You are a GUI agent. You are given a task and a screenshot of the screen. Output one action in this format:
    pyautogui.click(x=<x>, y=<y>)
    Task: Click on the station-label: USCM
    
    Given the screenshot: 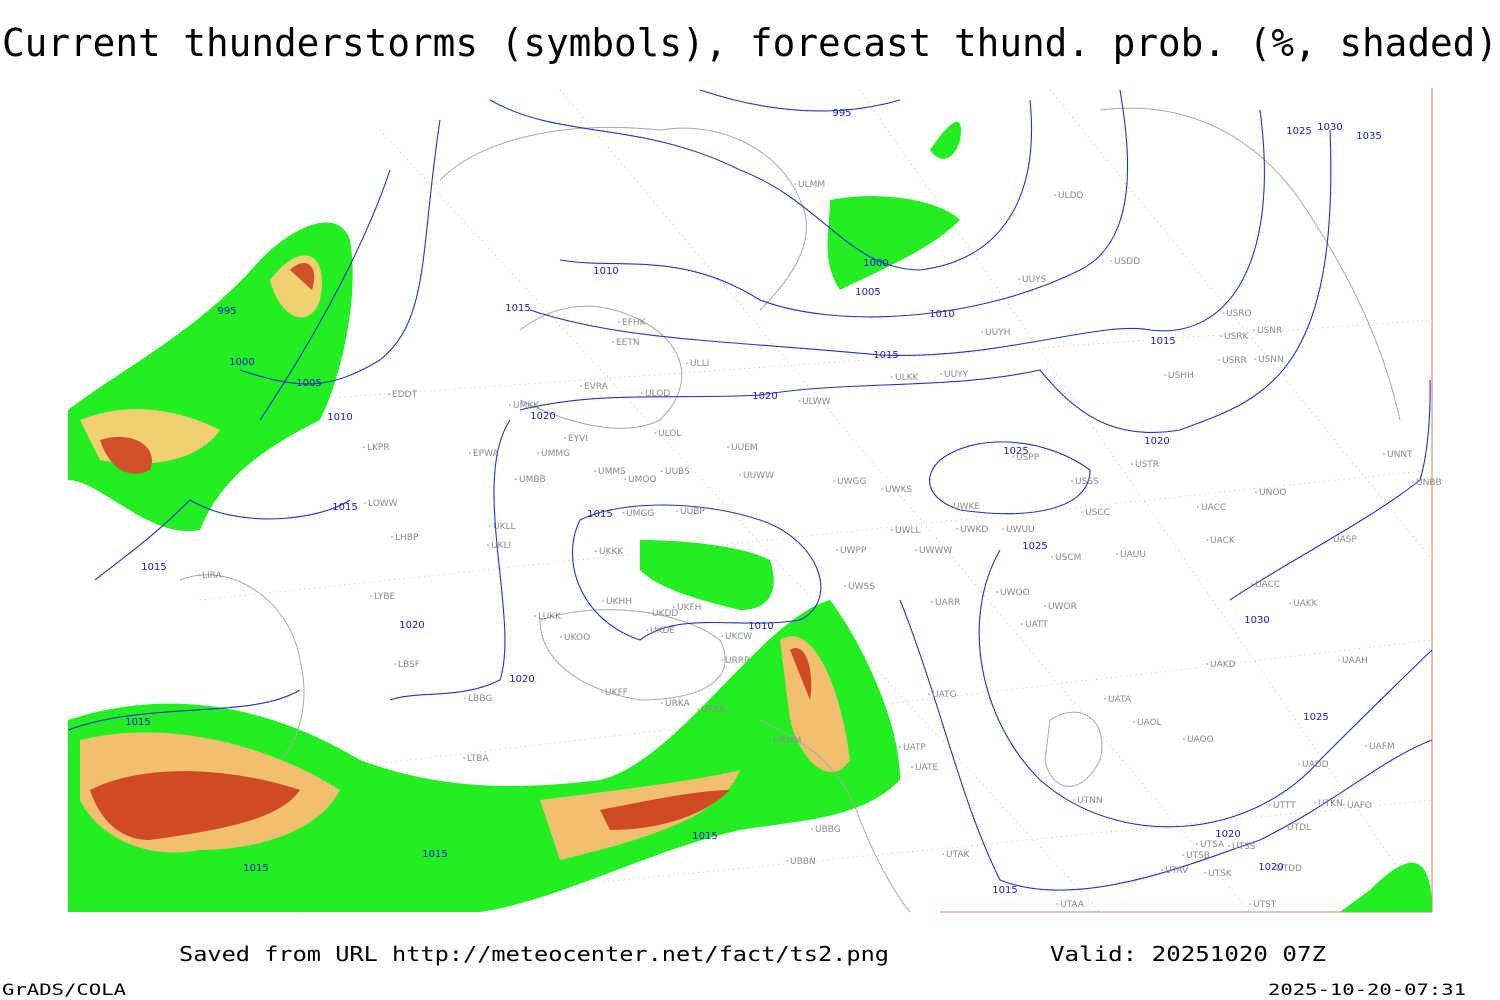 What is the action you would take?
    pyautogui.click(x=1068, y=558)
    